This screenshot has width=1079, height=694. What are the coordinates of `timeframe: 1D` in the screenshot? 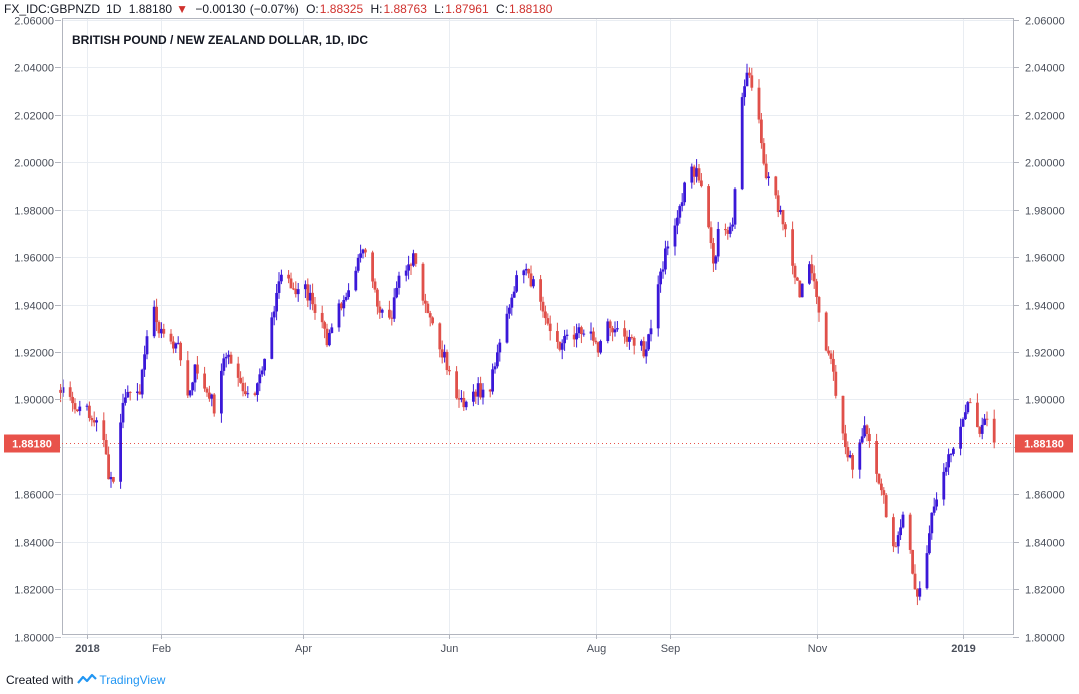 It's located at (114, 9).